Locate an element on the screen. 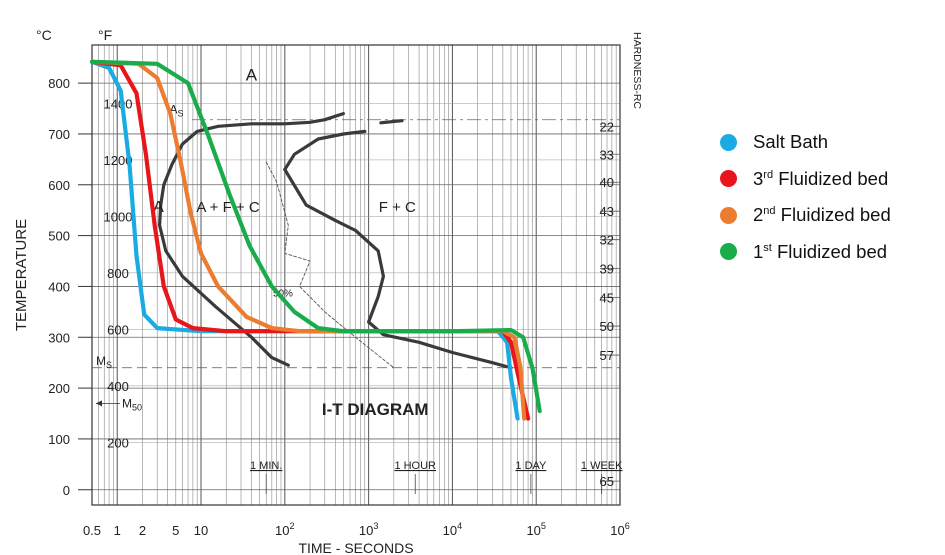 Image resolution: width=945 pixels, height=555 pixels. x-tick-label: 10 is located at coordinates (201, 530).